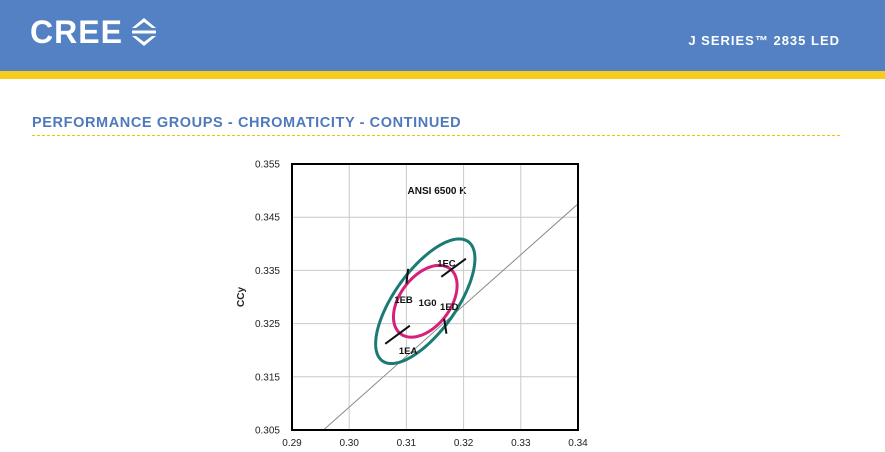 The image size is (885, 452). Describe the element at coordinates (241, 297) in the screenshot. I see `y-axis-title: CCy` at that location.